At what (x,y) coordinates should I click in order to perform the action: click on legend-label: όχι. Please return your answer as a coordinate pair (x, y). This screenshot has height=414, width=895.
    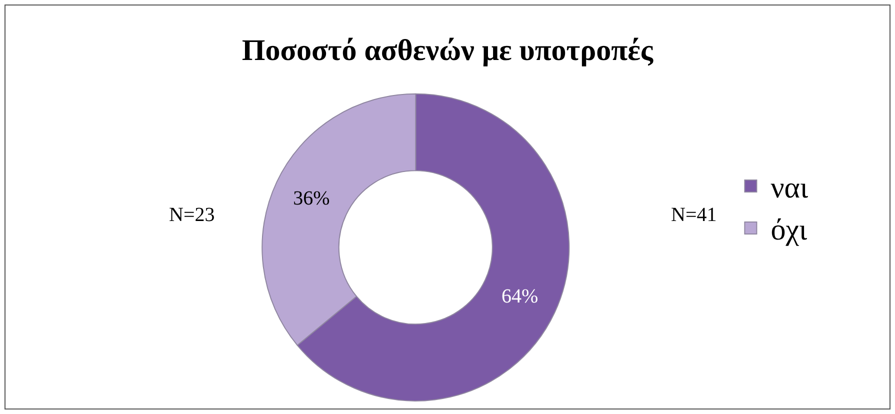
    Looking at the image, I should click on (789, 230).